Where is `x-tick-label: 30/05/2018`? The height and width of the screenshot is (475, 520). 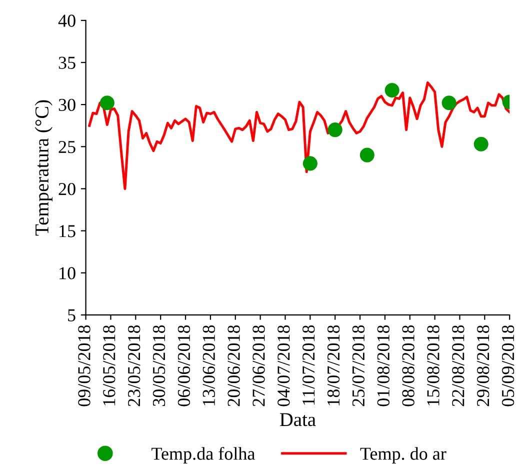
x-tick-label: 30/05/2018 is located at coordinates (159, 365).